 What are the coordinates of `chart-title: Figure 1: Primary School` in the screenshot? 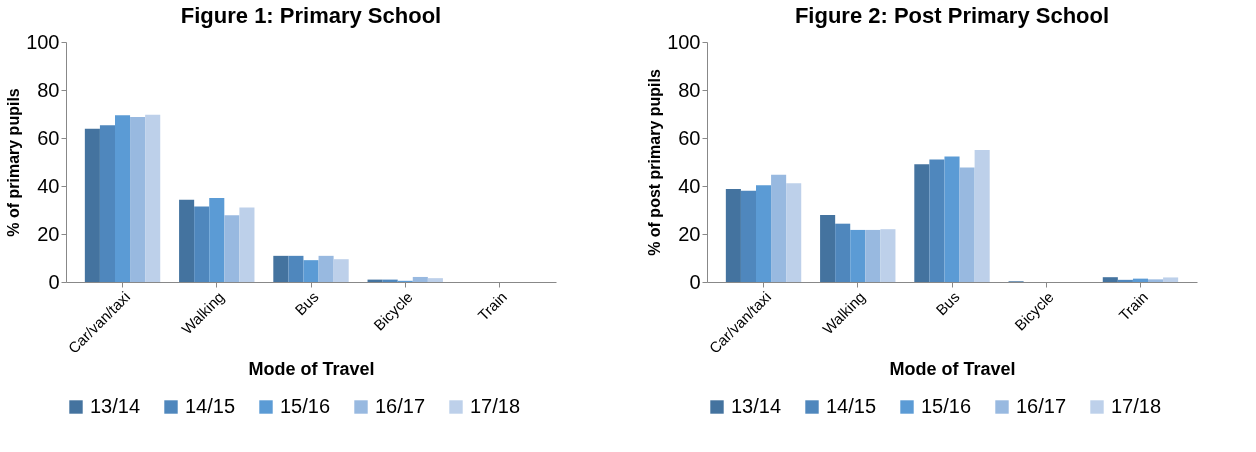 It's located at (311, 15).